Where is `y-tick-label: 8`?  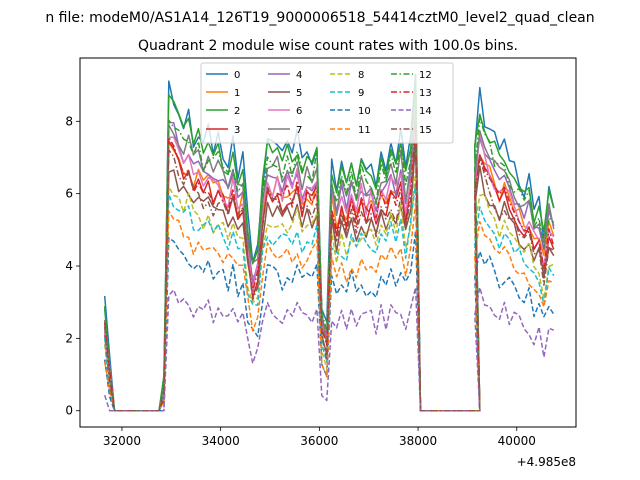 y-tick-label: 8 is located at coordinates (69, 121).